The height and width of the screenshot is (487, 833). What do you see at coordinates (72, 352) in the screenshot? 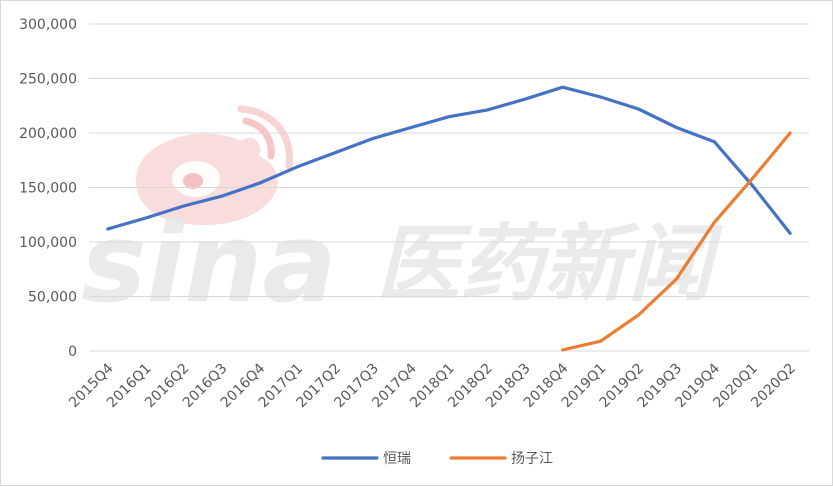
I see `y-tick-label: 0` at bounding box center [72, 352].